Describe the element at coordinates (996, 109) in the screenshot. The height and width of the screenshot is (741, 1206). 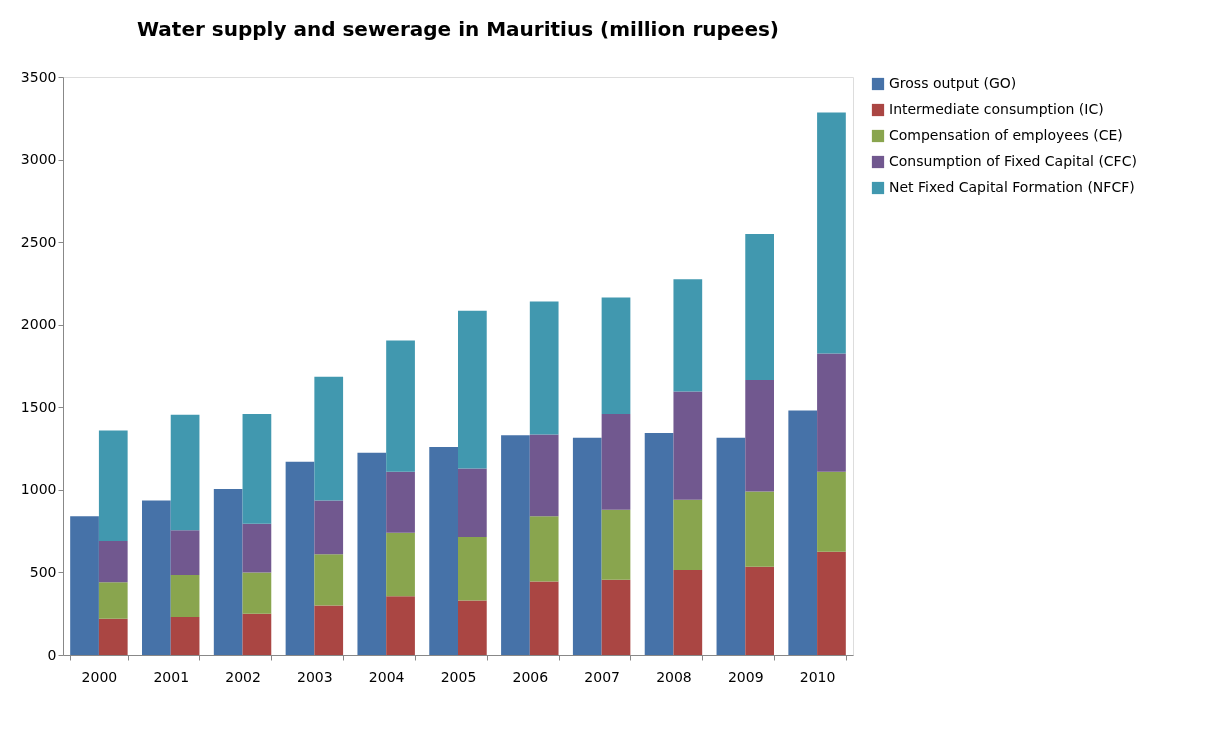
I see `legend-label: Intermediate consumption (IC)` at that location.